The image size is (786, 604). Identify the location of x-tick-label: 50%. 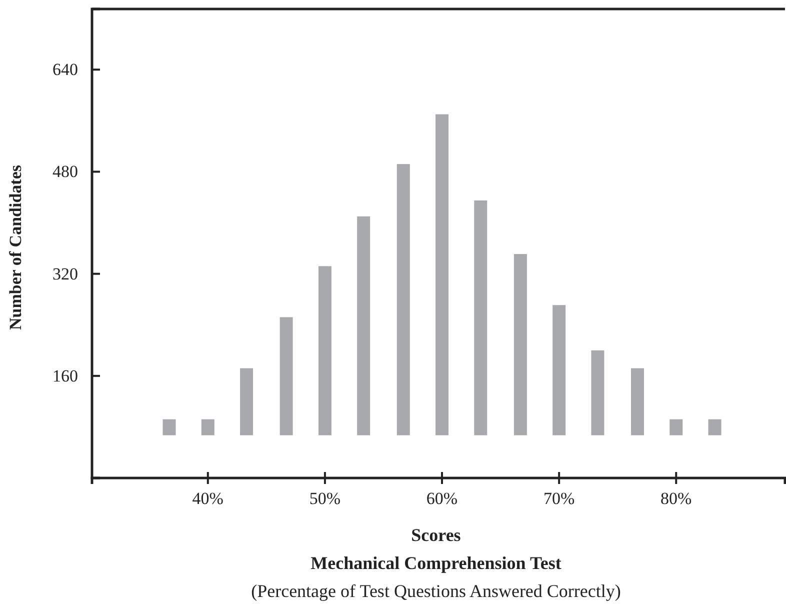
(325, 498).